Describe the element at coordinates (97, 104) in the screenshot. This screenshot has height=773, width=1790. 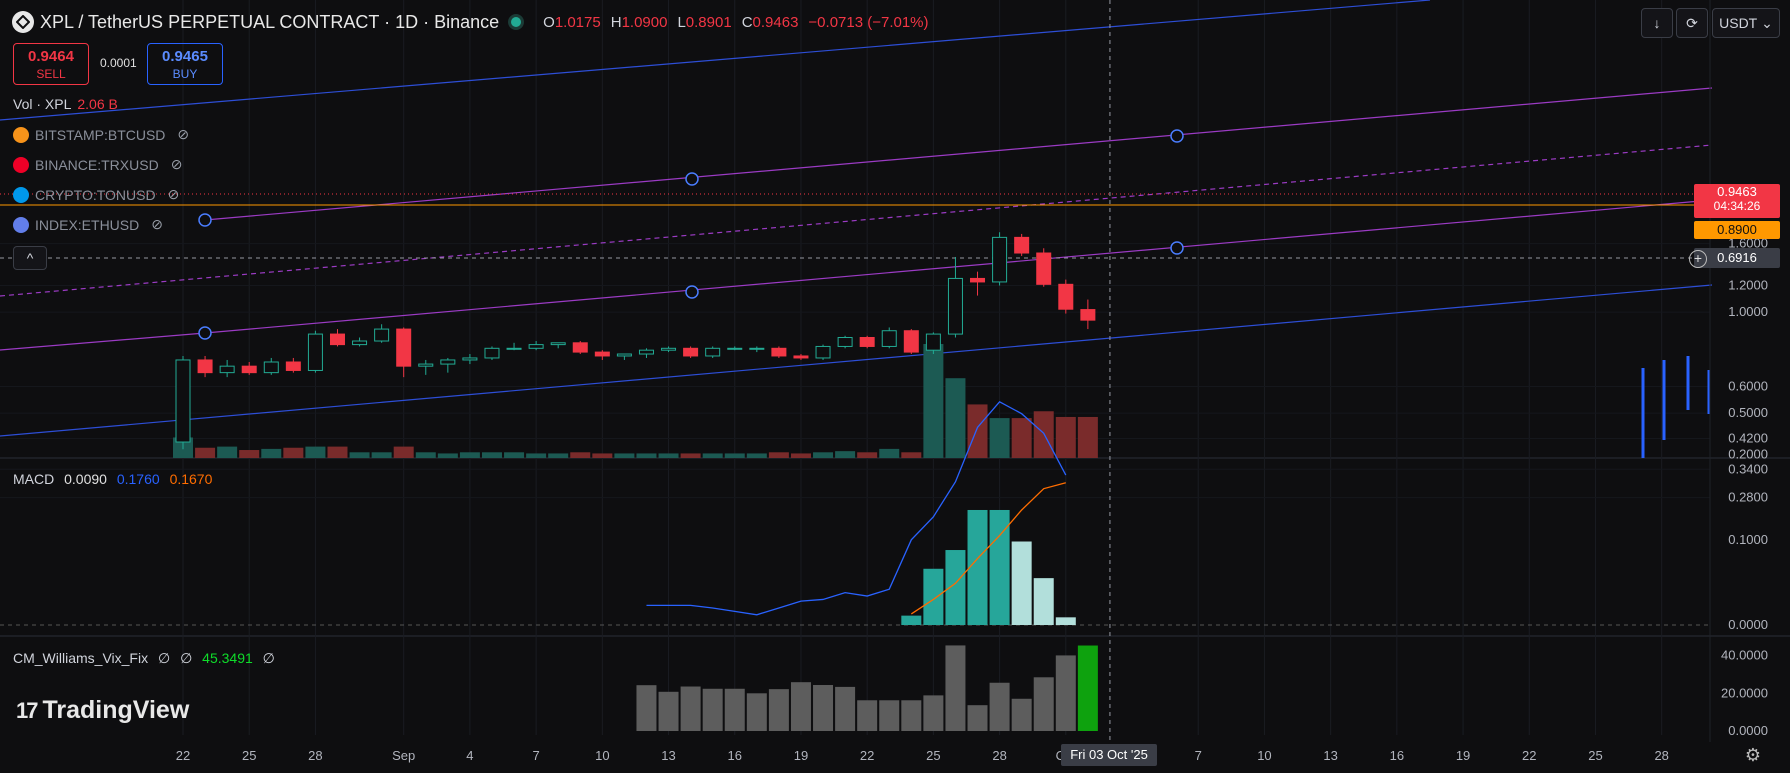
I see `volume-value: 2.06 B` at that location.